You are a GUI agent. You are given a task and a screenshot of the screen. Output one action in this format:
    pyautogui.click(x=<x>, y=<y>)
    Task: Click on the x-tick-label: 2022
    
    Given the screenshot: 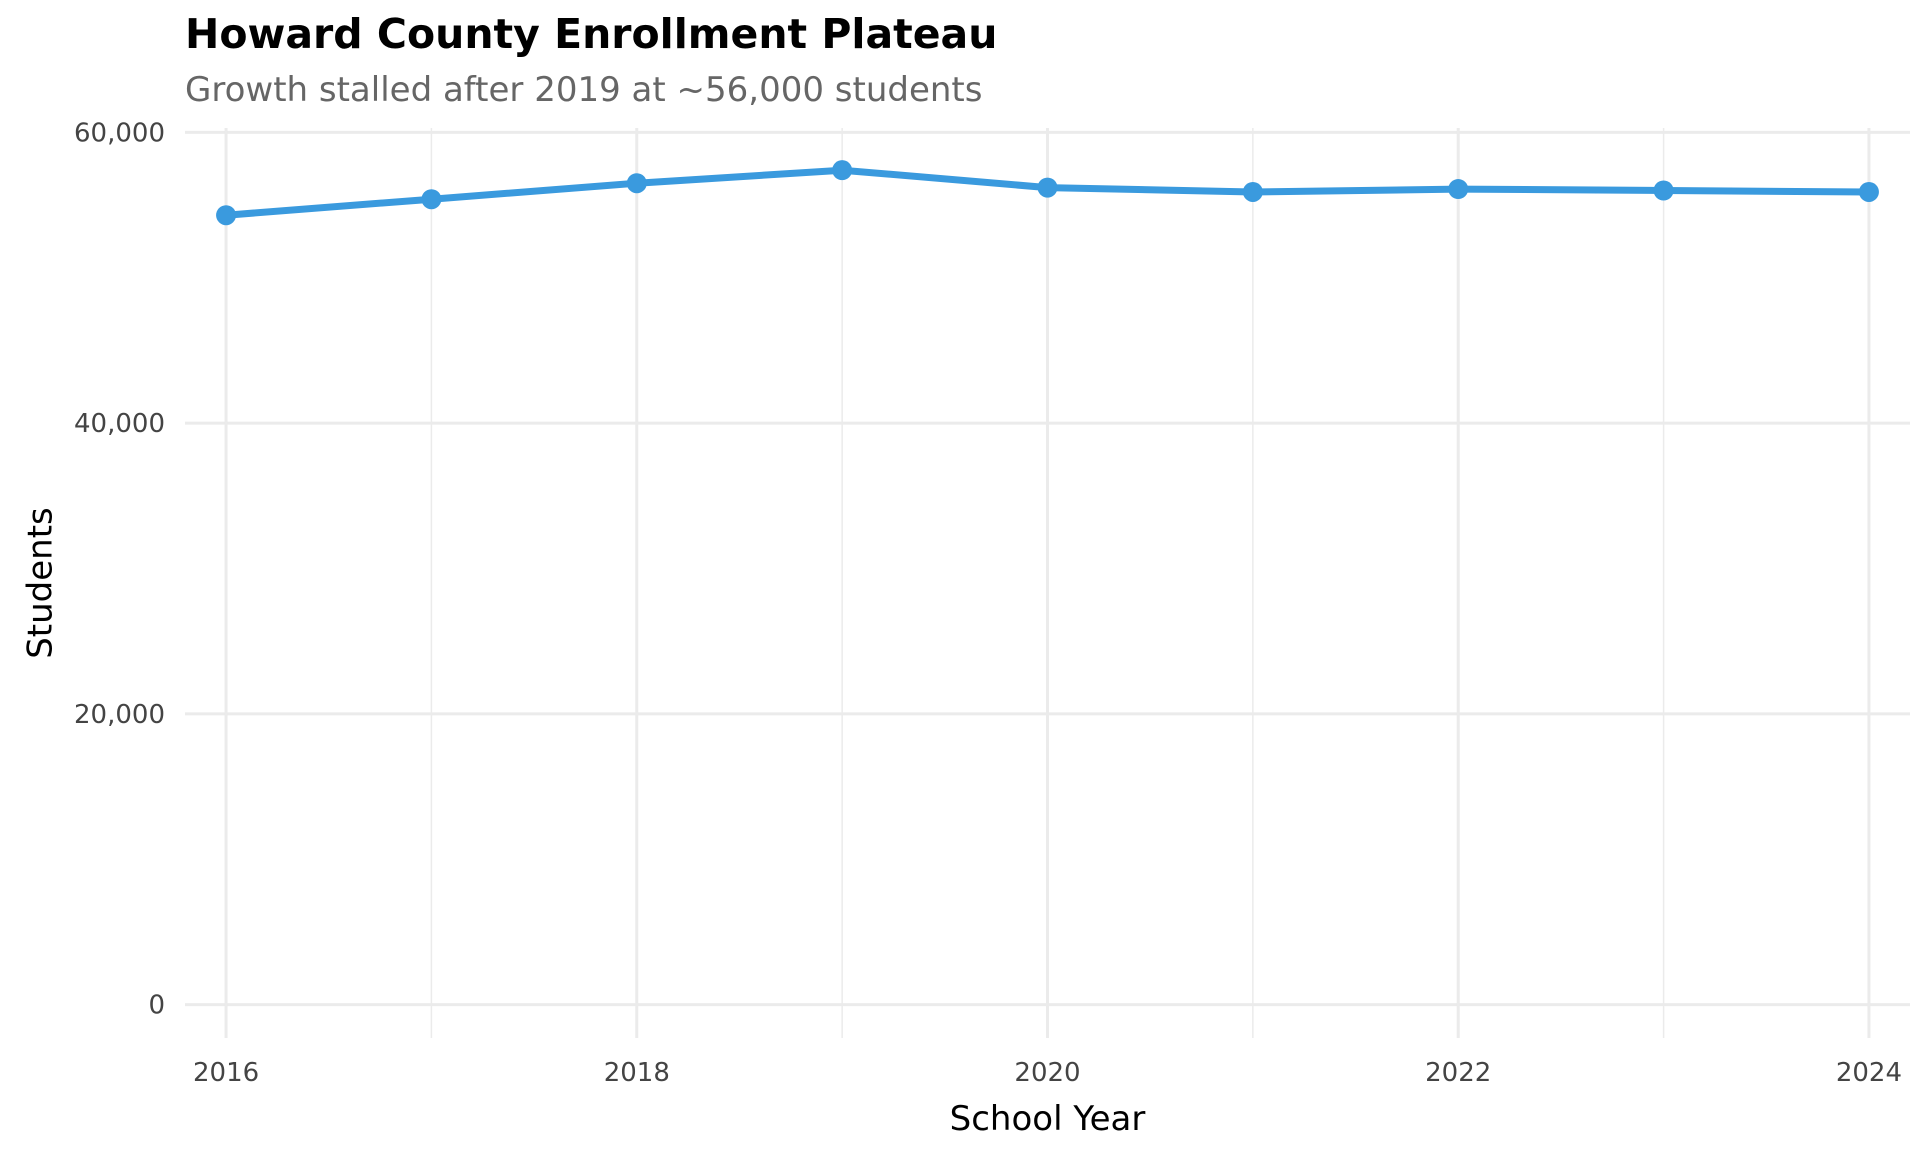 What is the action you would take?
    pyautogui.click(x=1458, y=1073)
    